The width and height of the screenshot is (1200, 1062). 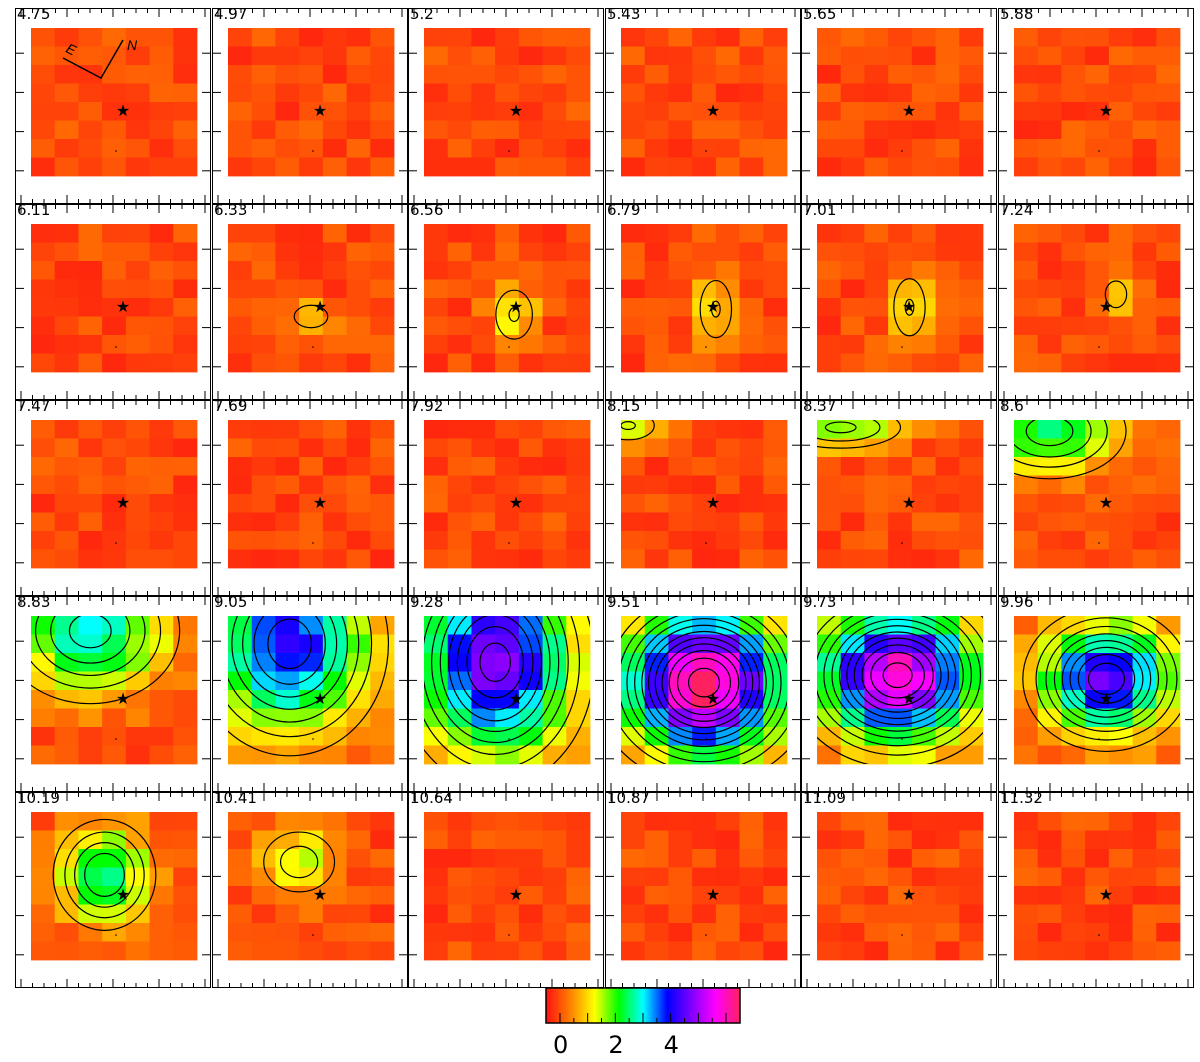 What do you see at coordinates (643, 1005) in the screenshot?
I see `colorbar` at bounding box center [643, 1005].